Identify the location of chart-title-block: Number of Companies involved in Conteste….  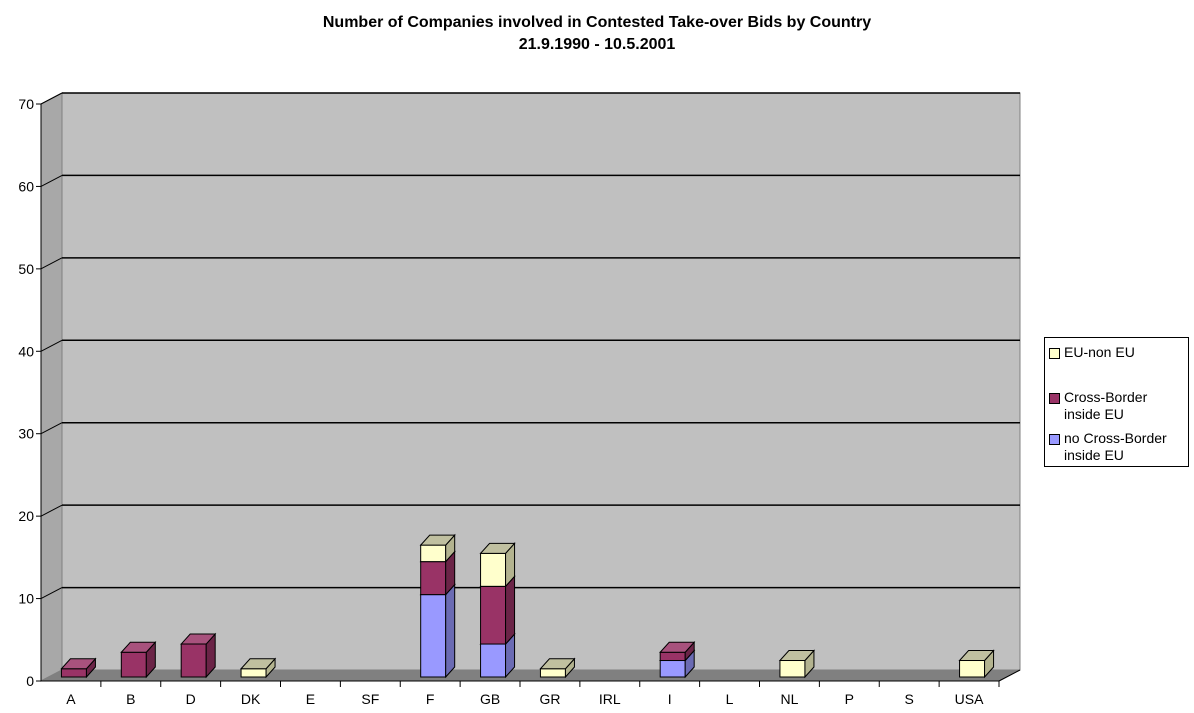
(597, 34).